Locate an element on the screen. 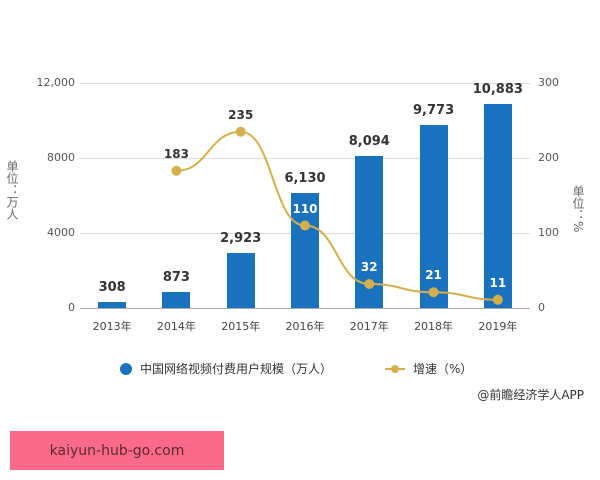 This screenshot has width=600, height=480. x-axis is located at coordinates (305, 308).